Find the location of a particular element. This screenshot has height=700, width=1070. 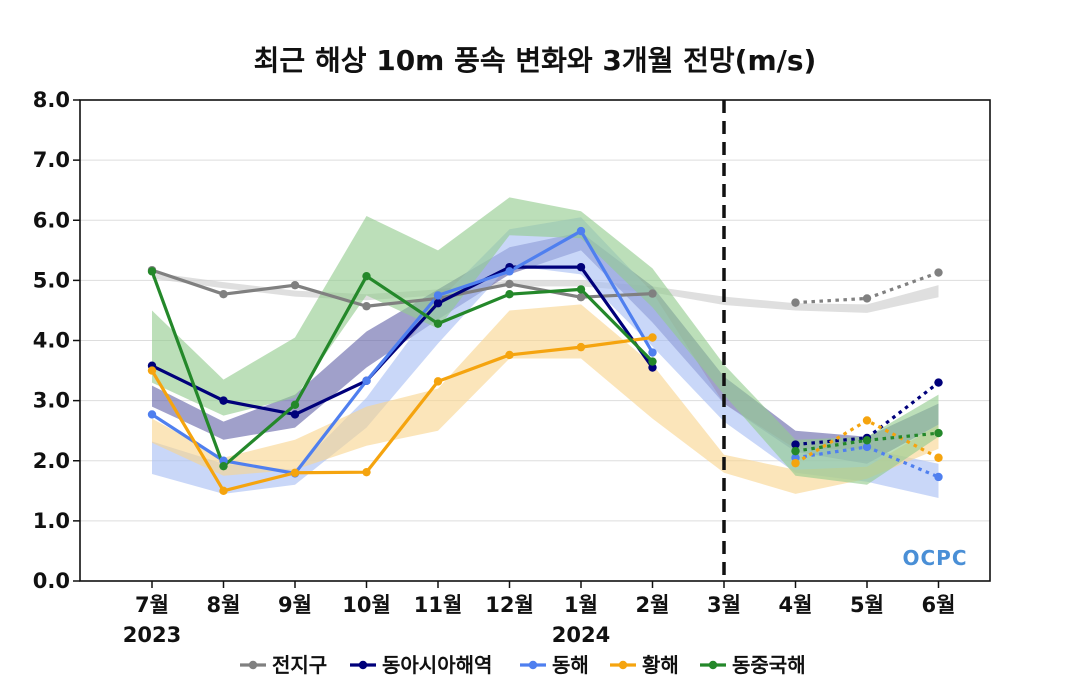

y-axis-ticks: 0.0 1.0 2.0 3.0 4.0 5.0 6.0 7.0 8.0 is located at coordinates (56, 340).